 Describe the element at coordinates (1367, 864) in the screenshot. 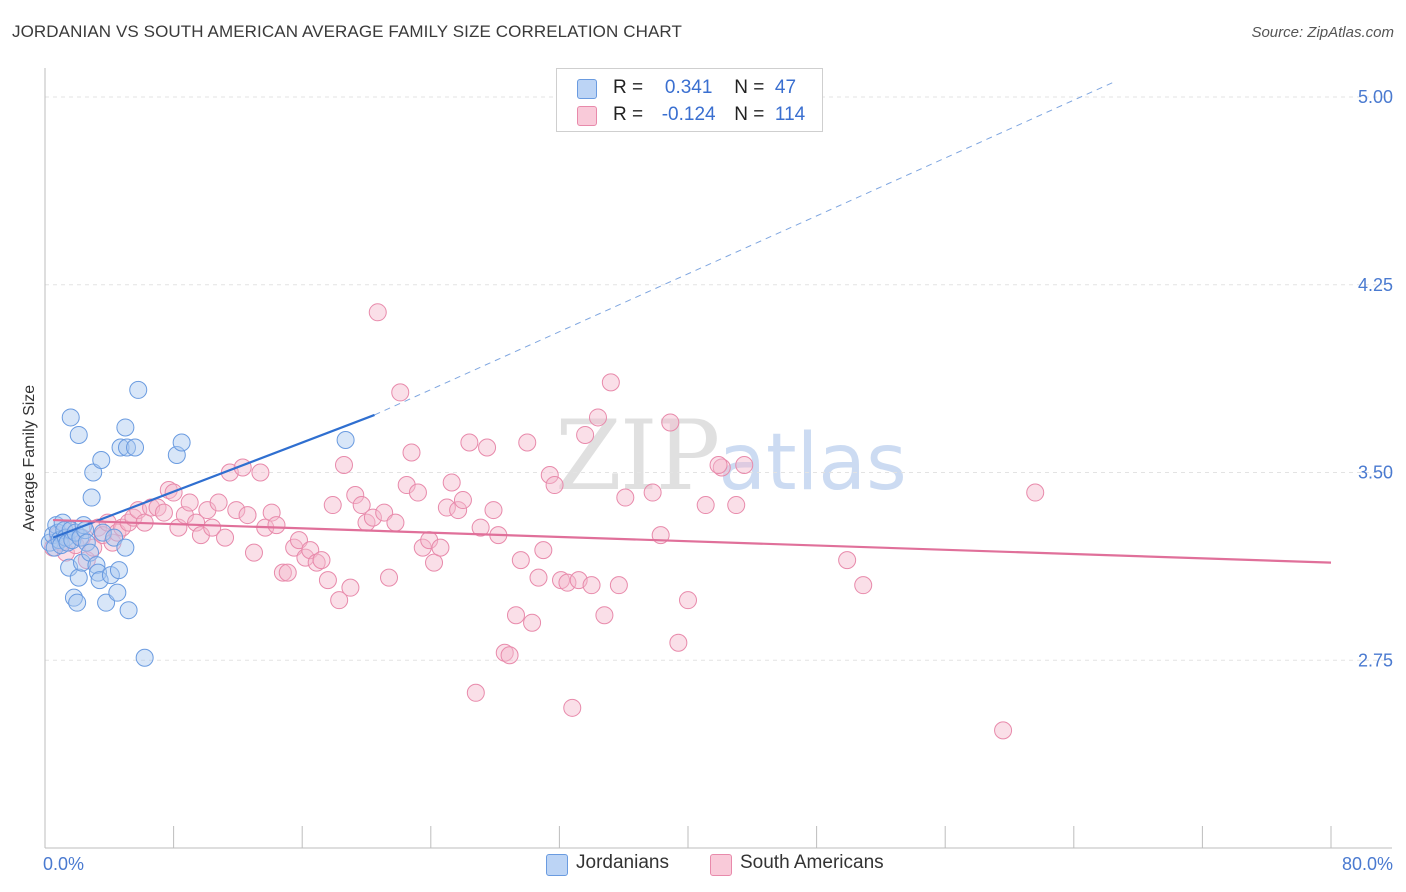

I see `x-tick-label-max: 80.0%` at that location.